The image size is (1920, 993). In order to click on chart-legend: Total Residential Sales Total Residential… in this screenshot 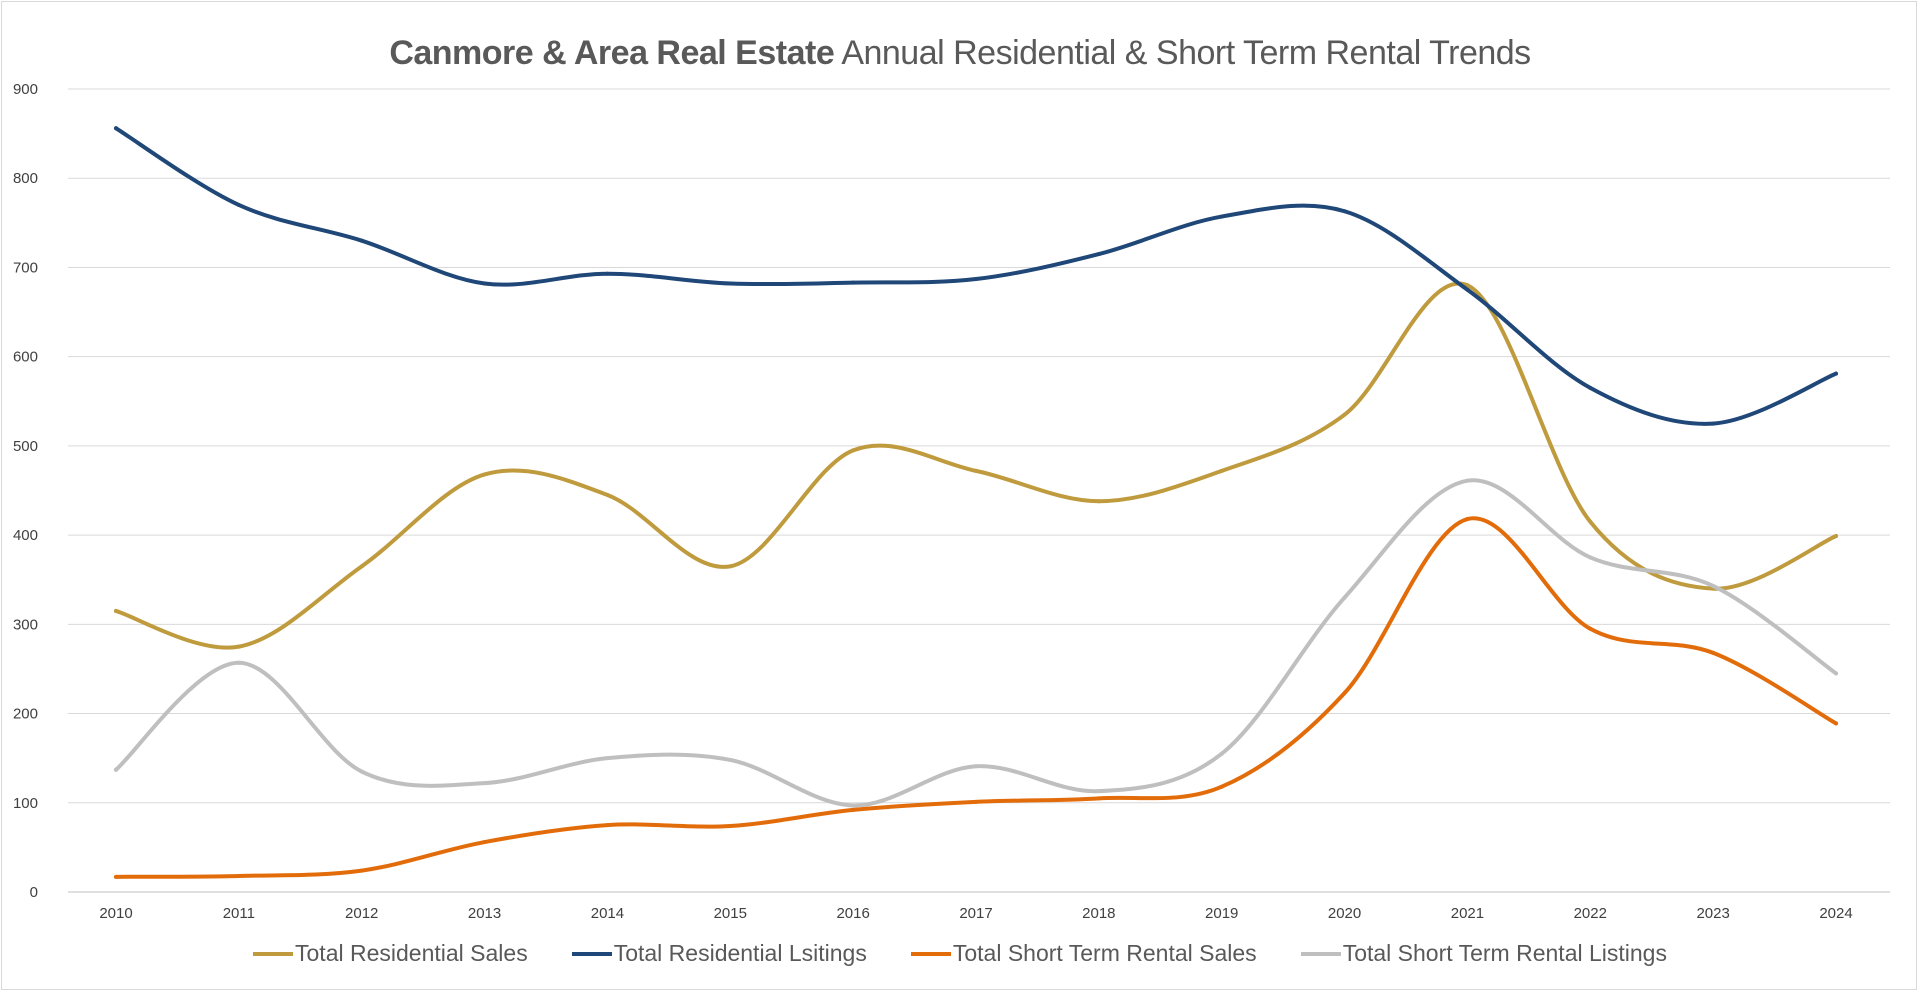, I will do `click(960, 953)`.